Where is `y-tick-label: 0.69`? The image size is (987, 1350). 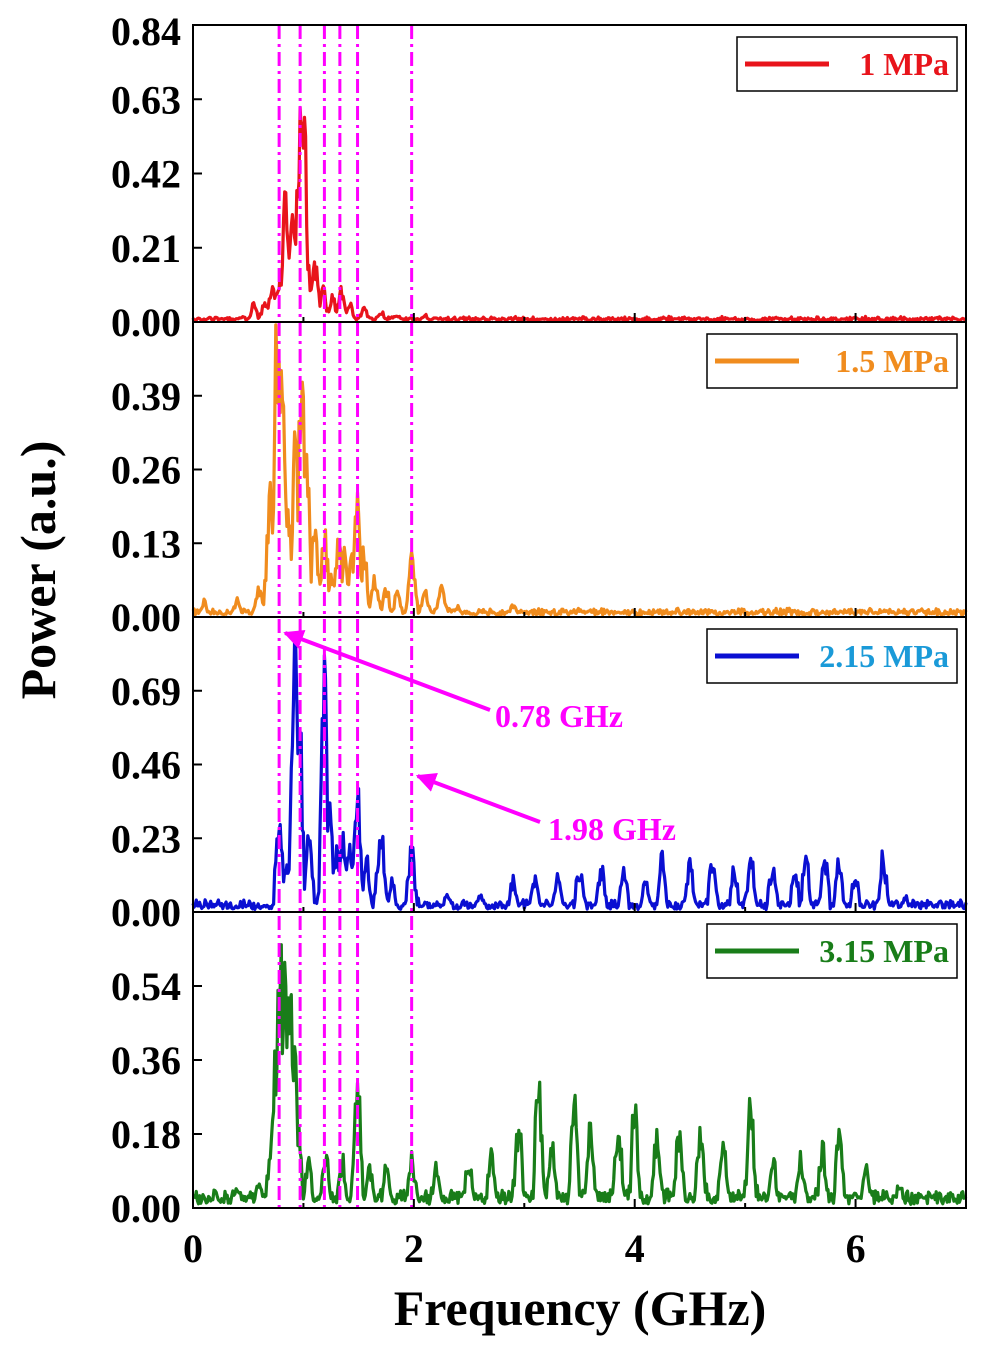 y-tick-label: 0.69 is located at coordinates (146, 691).